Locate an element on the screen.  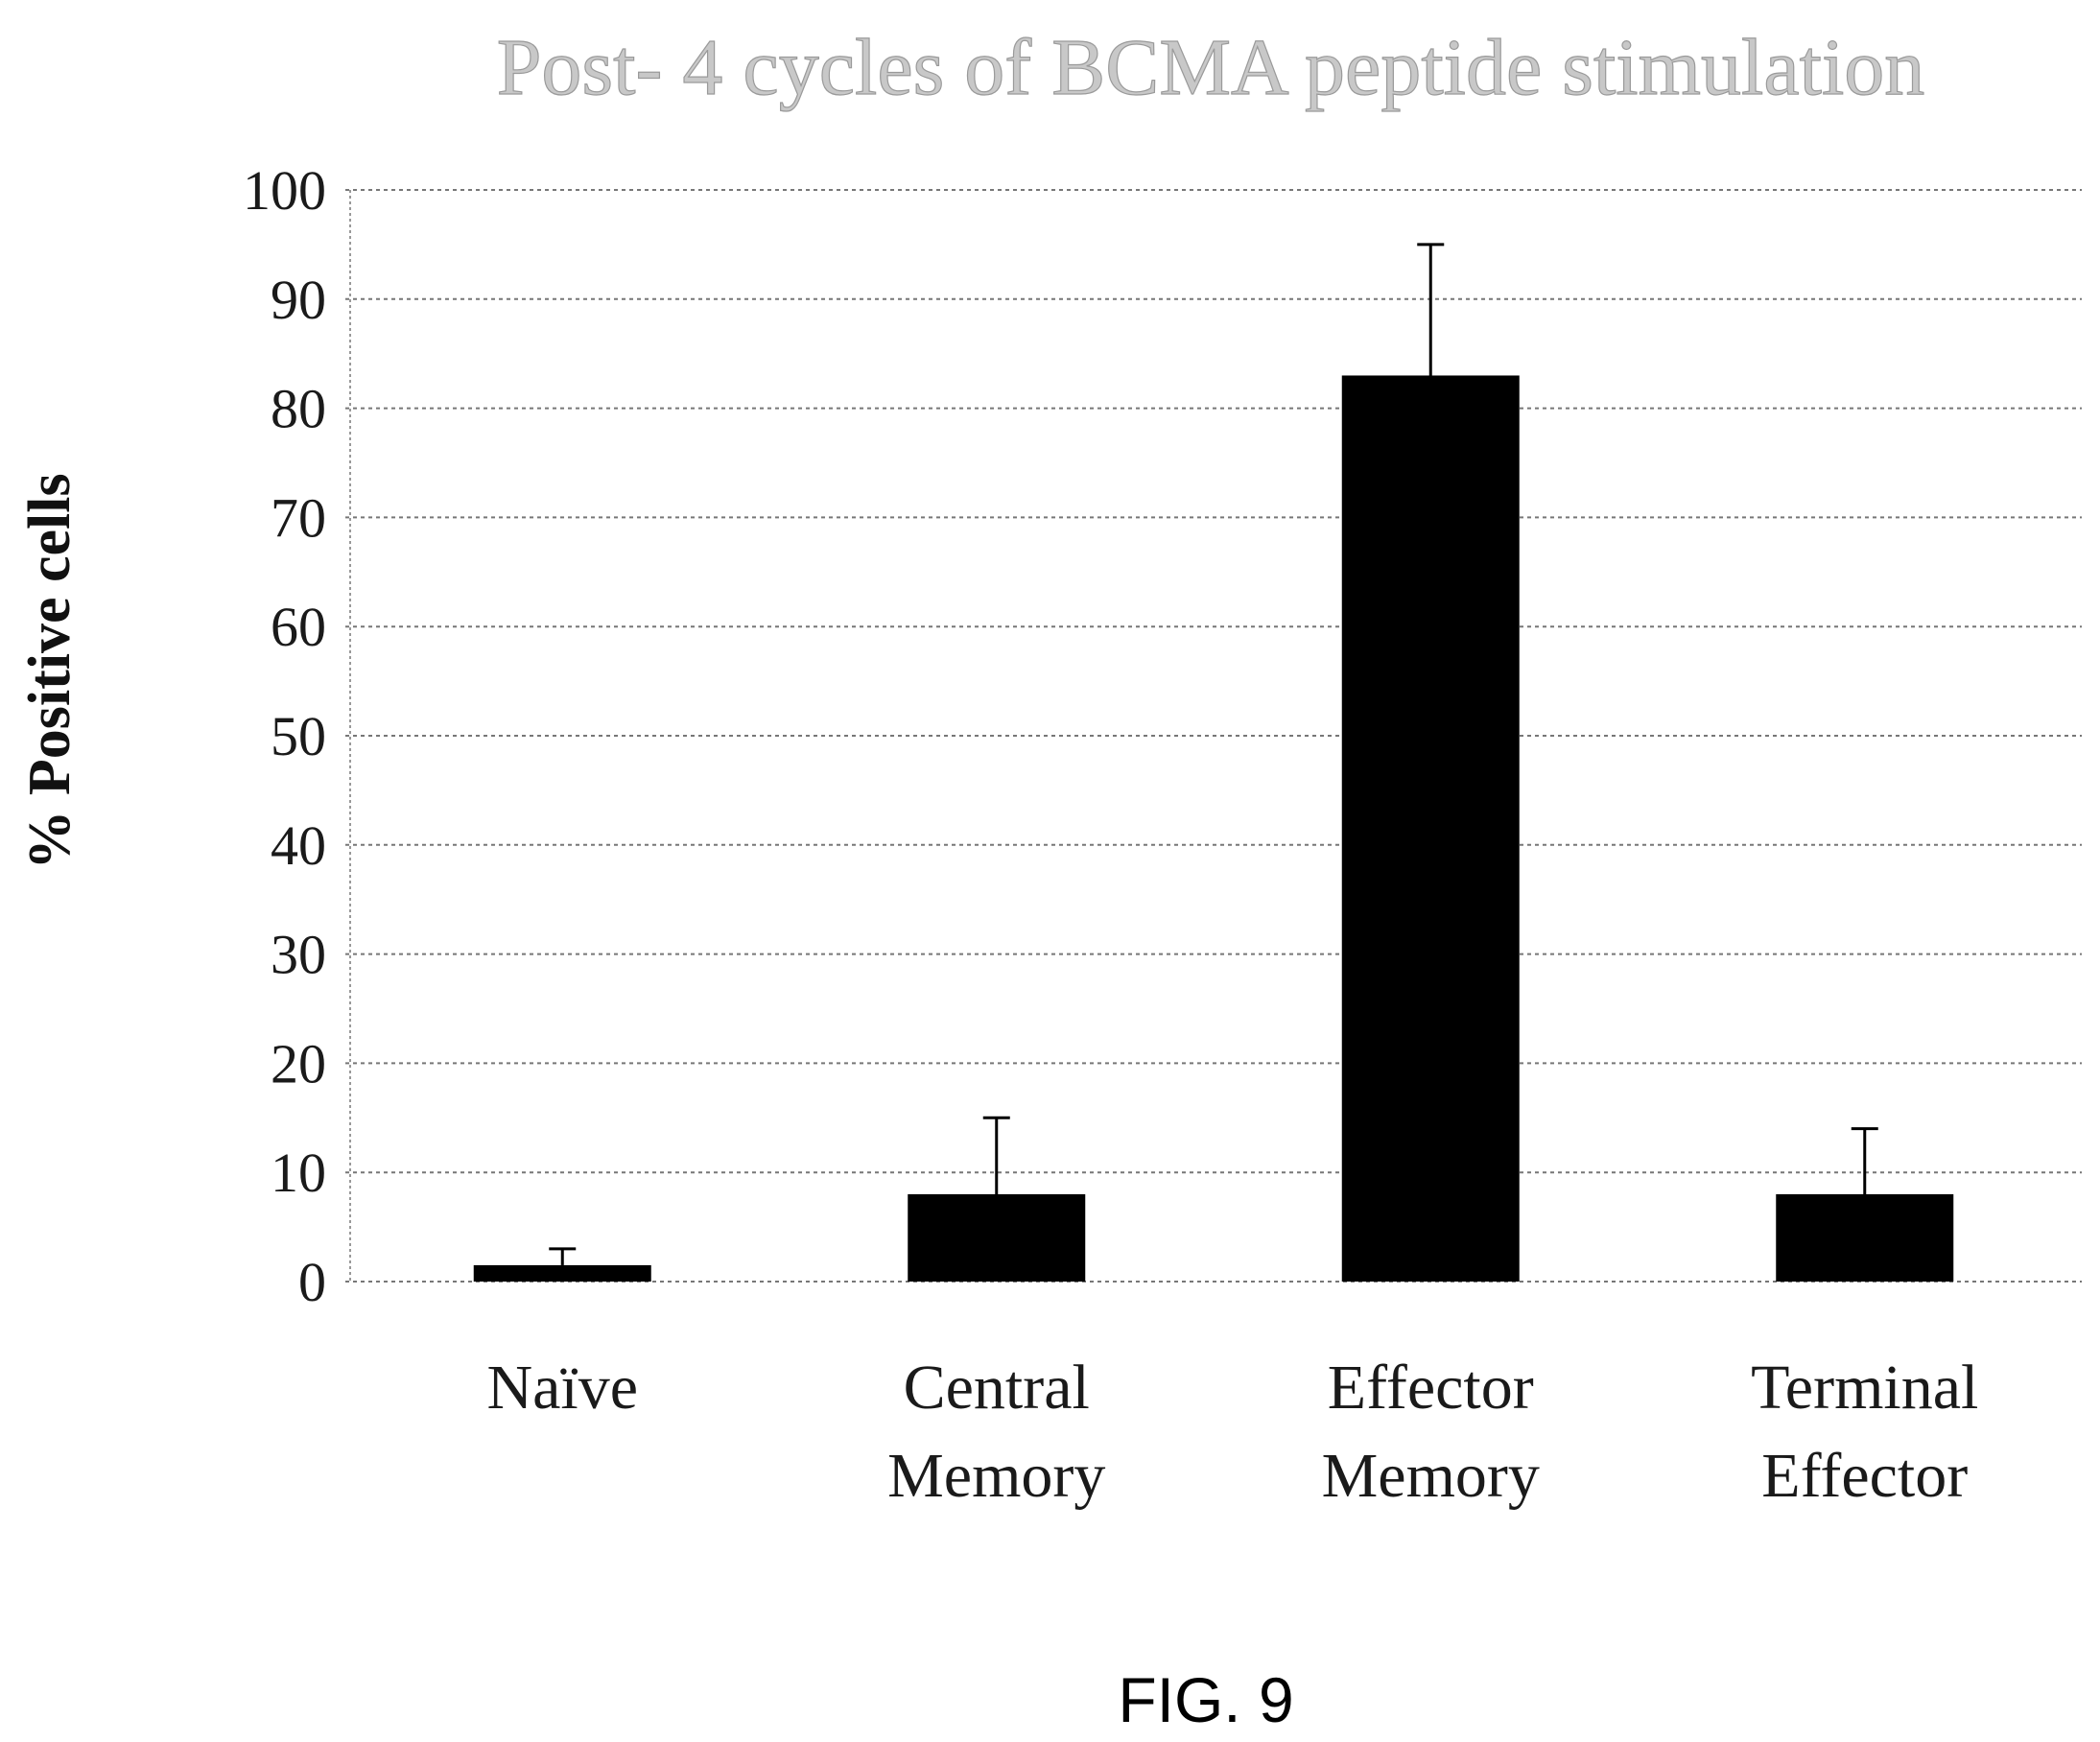
y-tick-label: 20 is located at coordinates (298, 1063).